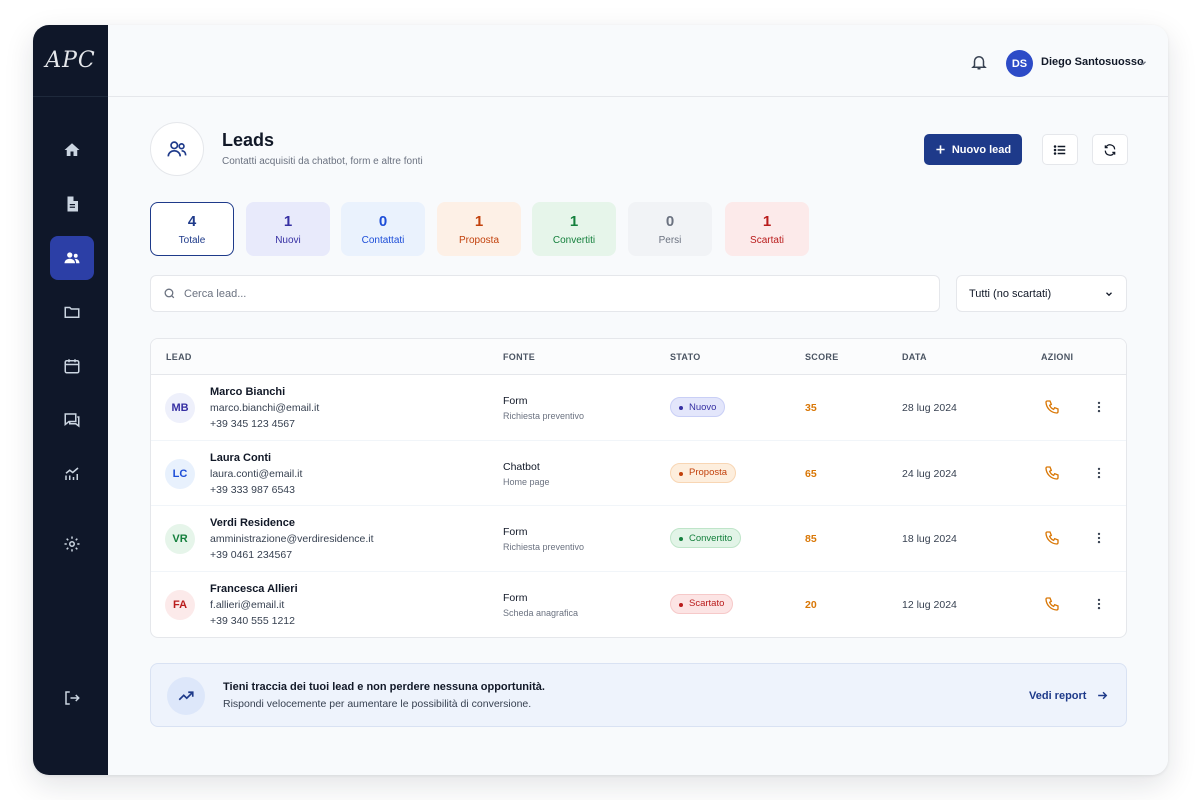 This screenshot has width=1200, height=800. I want to click on stat-persi: 0 Persi, so click(670, 229).